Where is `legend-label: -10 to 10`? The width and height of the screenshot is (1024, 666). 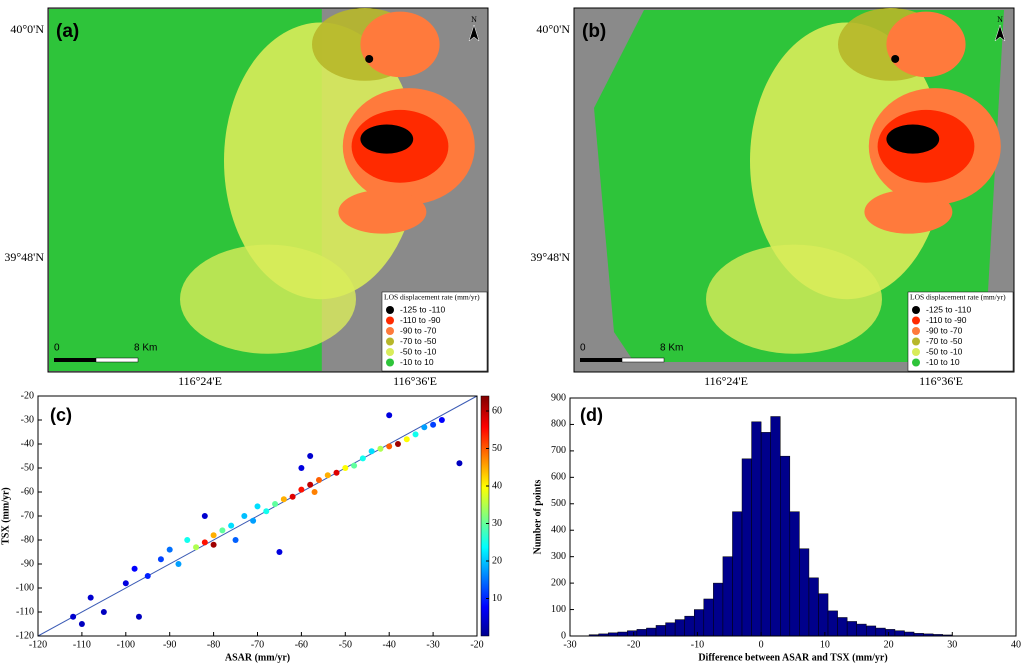 legend-label: -10 to 10 is located at coordinates (417, 362).